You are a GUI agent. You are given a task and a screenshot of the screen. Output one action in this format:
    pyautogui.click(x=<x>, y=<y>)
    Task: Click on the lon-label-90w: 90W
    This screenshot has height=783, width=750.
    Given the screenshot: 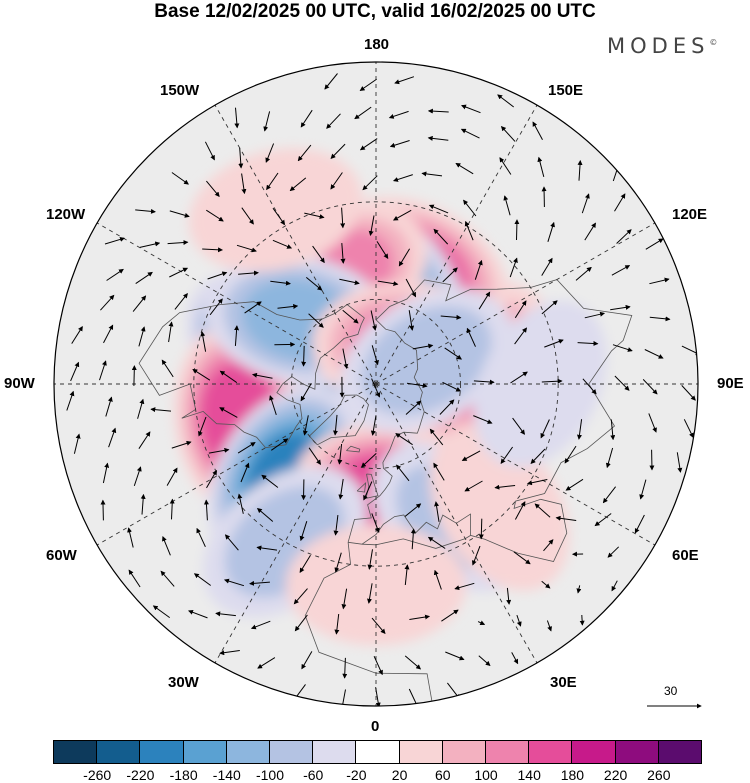 What is the action you would take?
    pyautogui.click(x=19, y=383)
    